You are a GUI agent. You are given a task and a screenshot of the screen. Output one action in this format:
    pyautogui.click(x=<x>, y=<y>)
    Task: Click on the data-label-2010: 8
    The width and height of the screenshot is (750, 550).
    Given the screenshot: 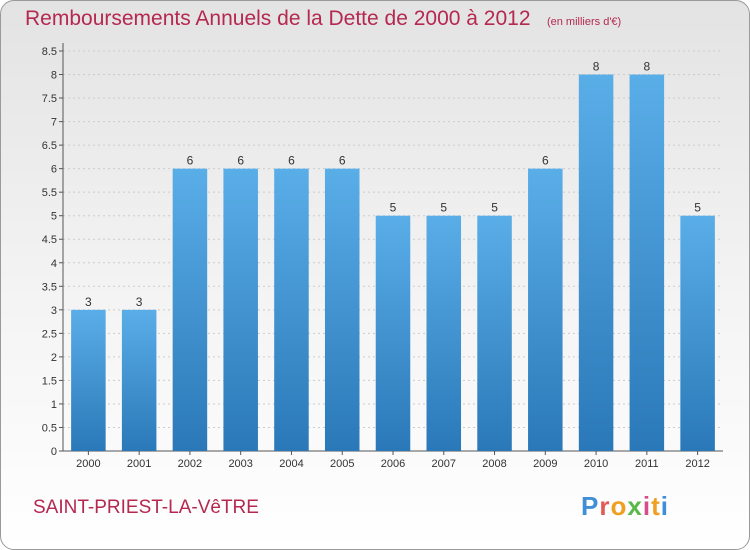 What is the action you would take?
    pyautogui.click(x=596, y=67)
    